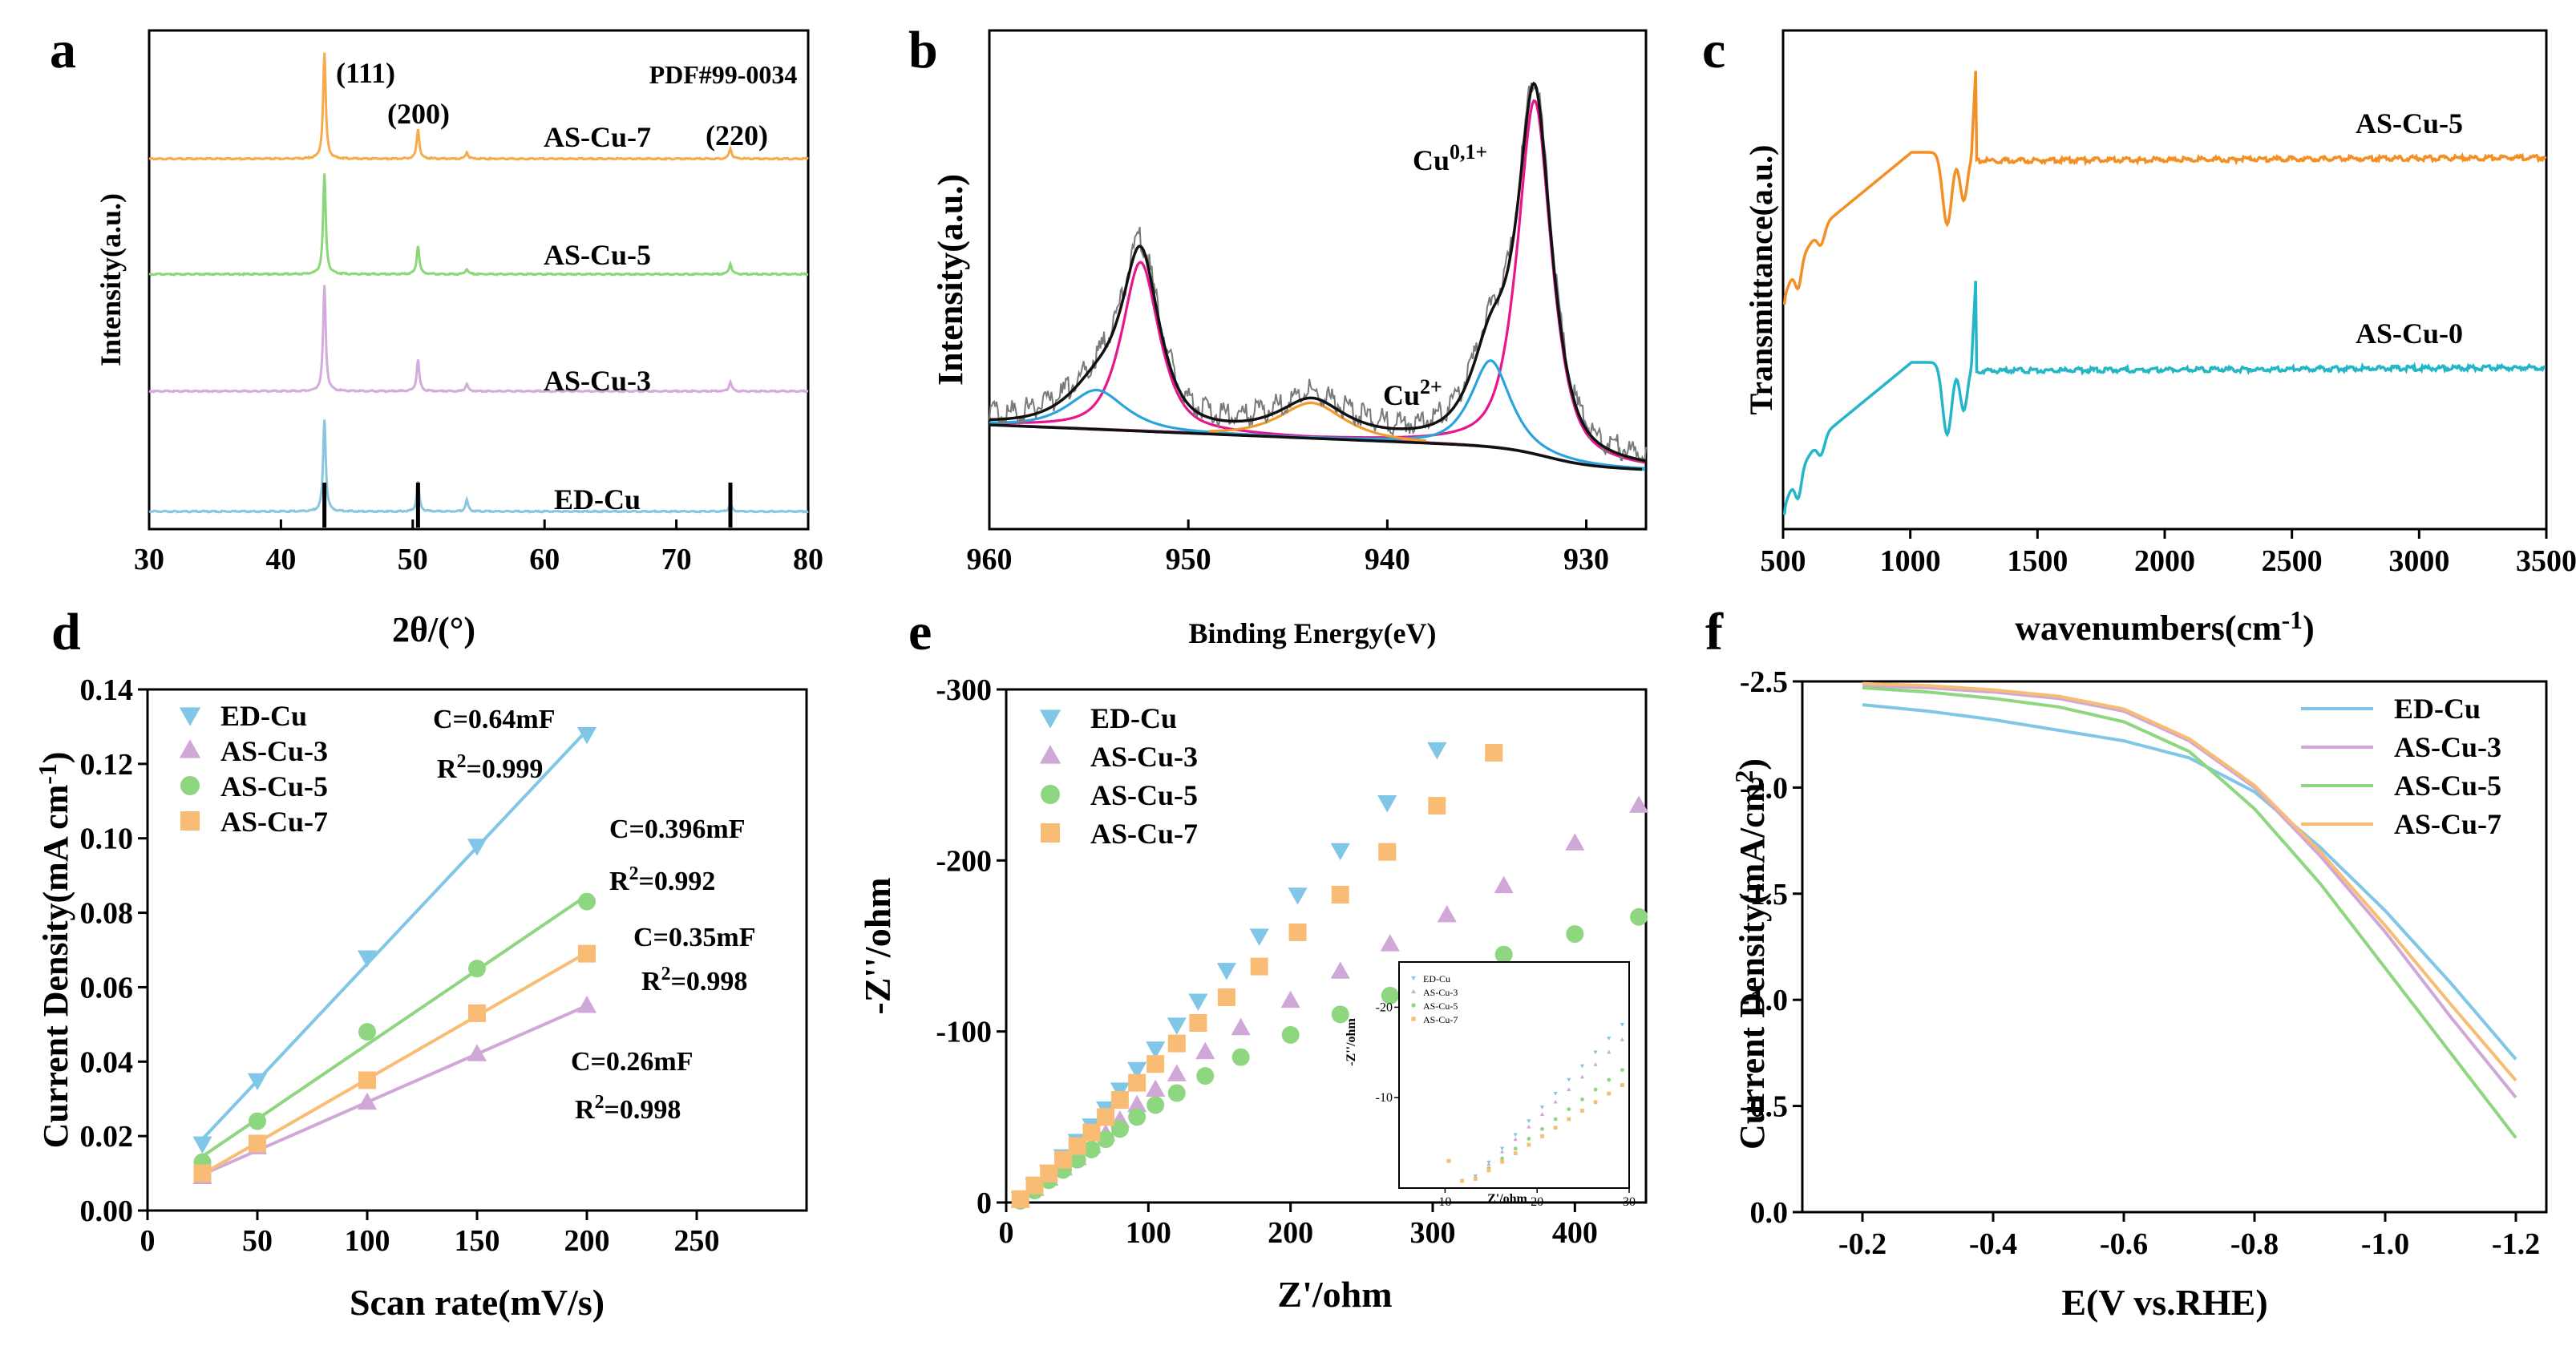 The width and height of the screenshot is (2576, 1346). Describe the element at coordinates (478, 467) in the screenshot. I see `panel-a-pattern-ED-Cu` at that location.